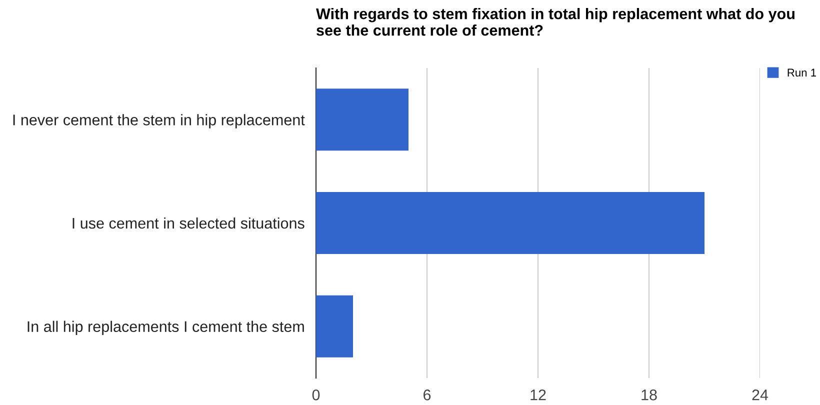 This screenshot has height=405, width=820. I want to click on y-tick-label: I never cement the stem in hip replacement, so click(159, 121).